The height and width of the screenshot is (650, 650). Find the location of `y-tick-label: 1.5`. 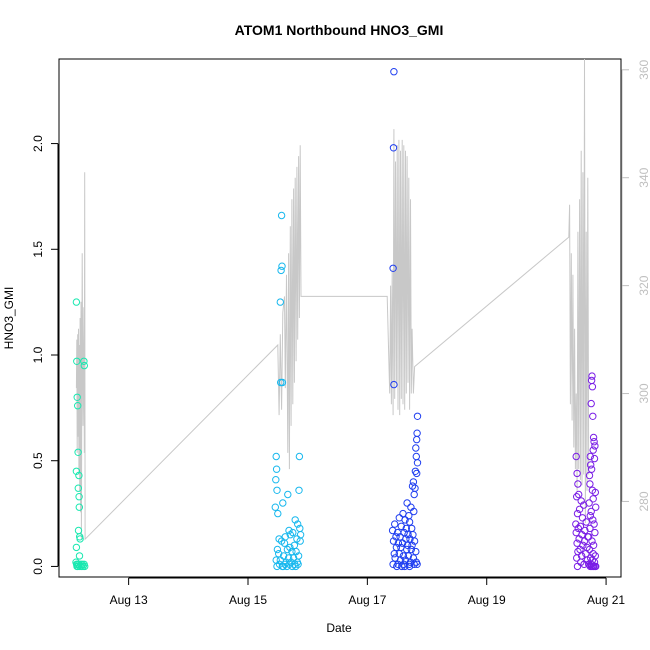

y-tick-label: 1.5 is located at coordinates (38, 249).